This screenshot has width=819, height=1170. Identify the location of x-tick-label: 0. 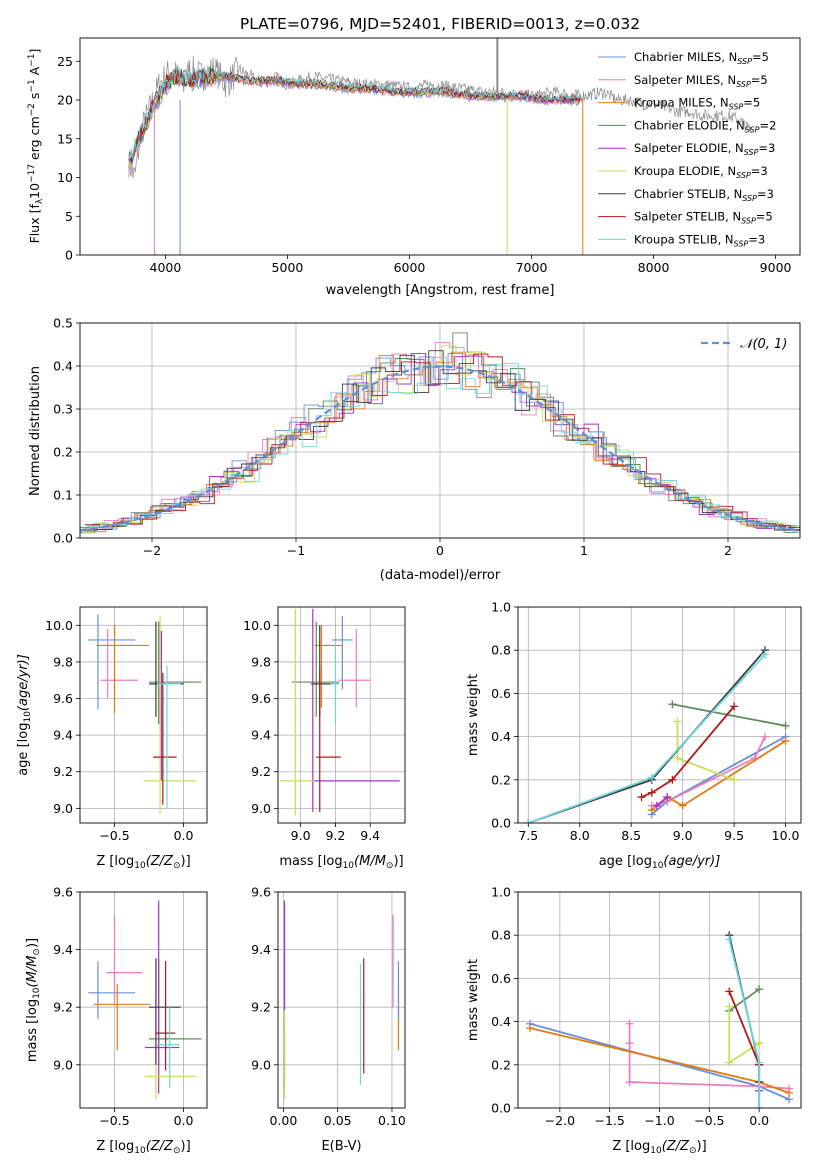
(440, 550).